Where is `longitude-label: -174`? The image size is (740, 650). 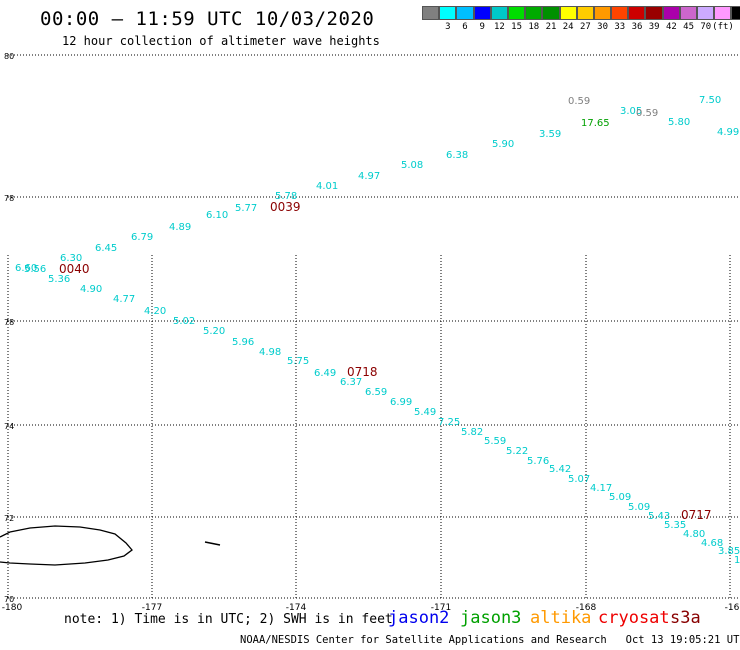 longitude-label: -174 is located at coordinates (296, 608).